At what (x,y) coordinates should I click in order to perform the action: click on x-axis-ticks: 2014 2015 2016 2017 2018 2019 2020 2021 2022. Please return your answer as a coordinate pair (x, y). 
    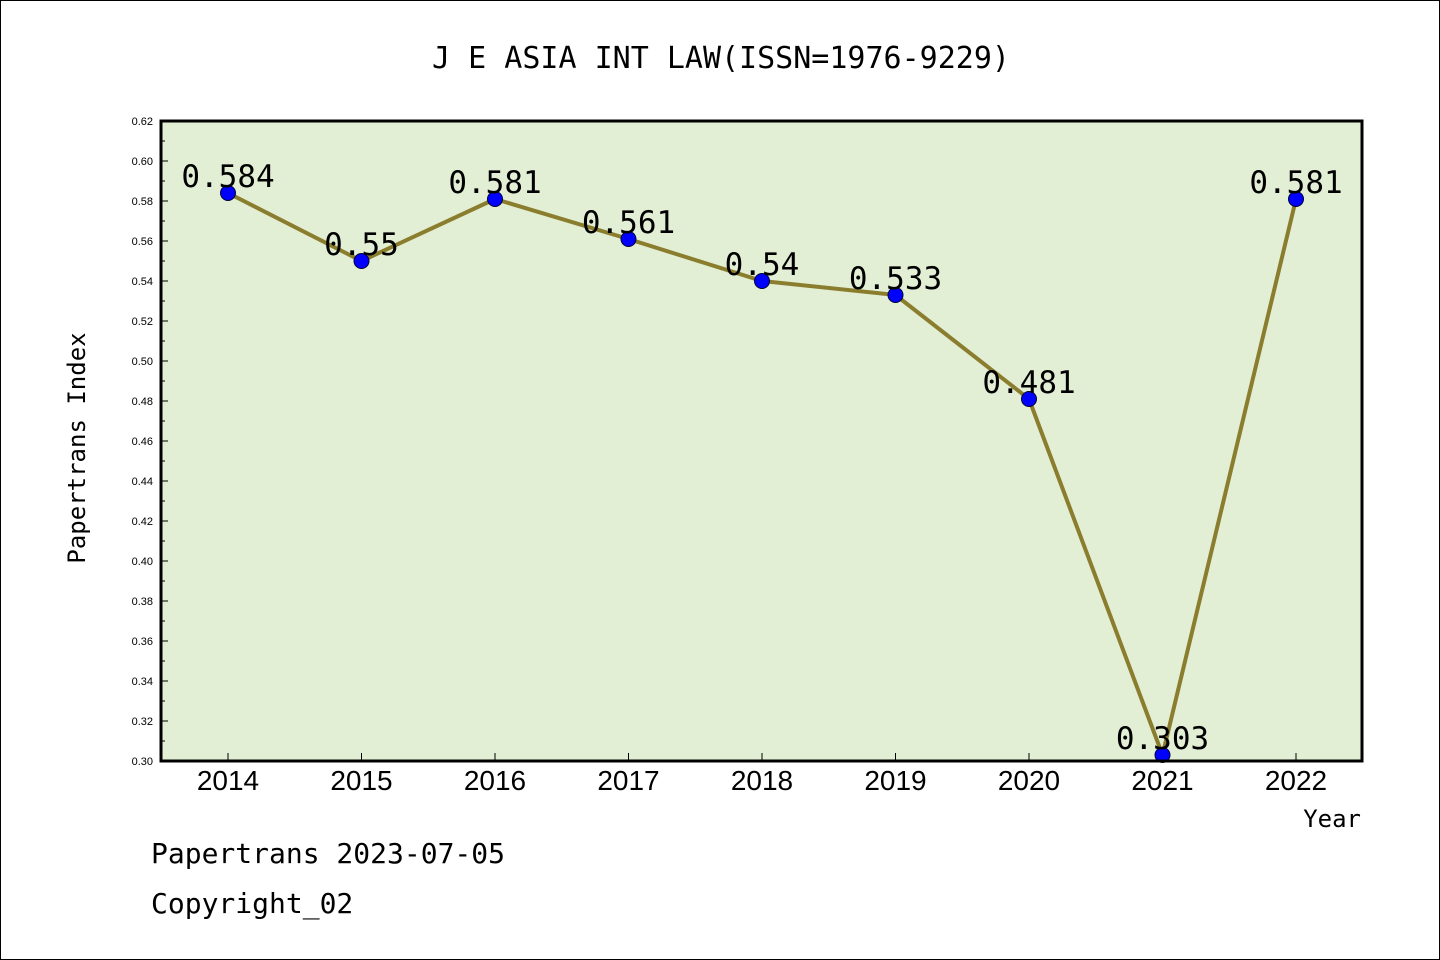
    Looking at the image, I should click on (762, 774).